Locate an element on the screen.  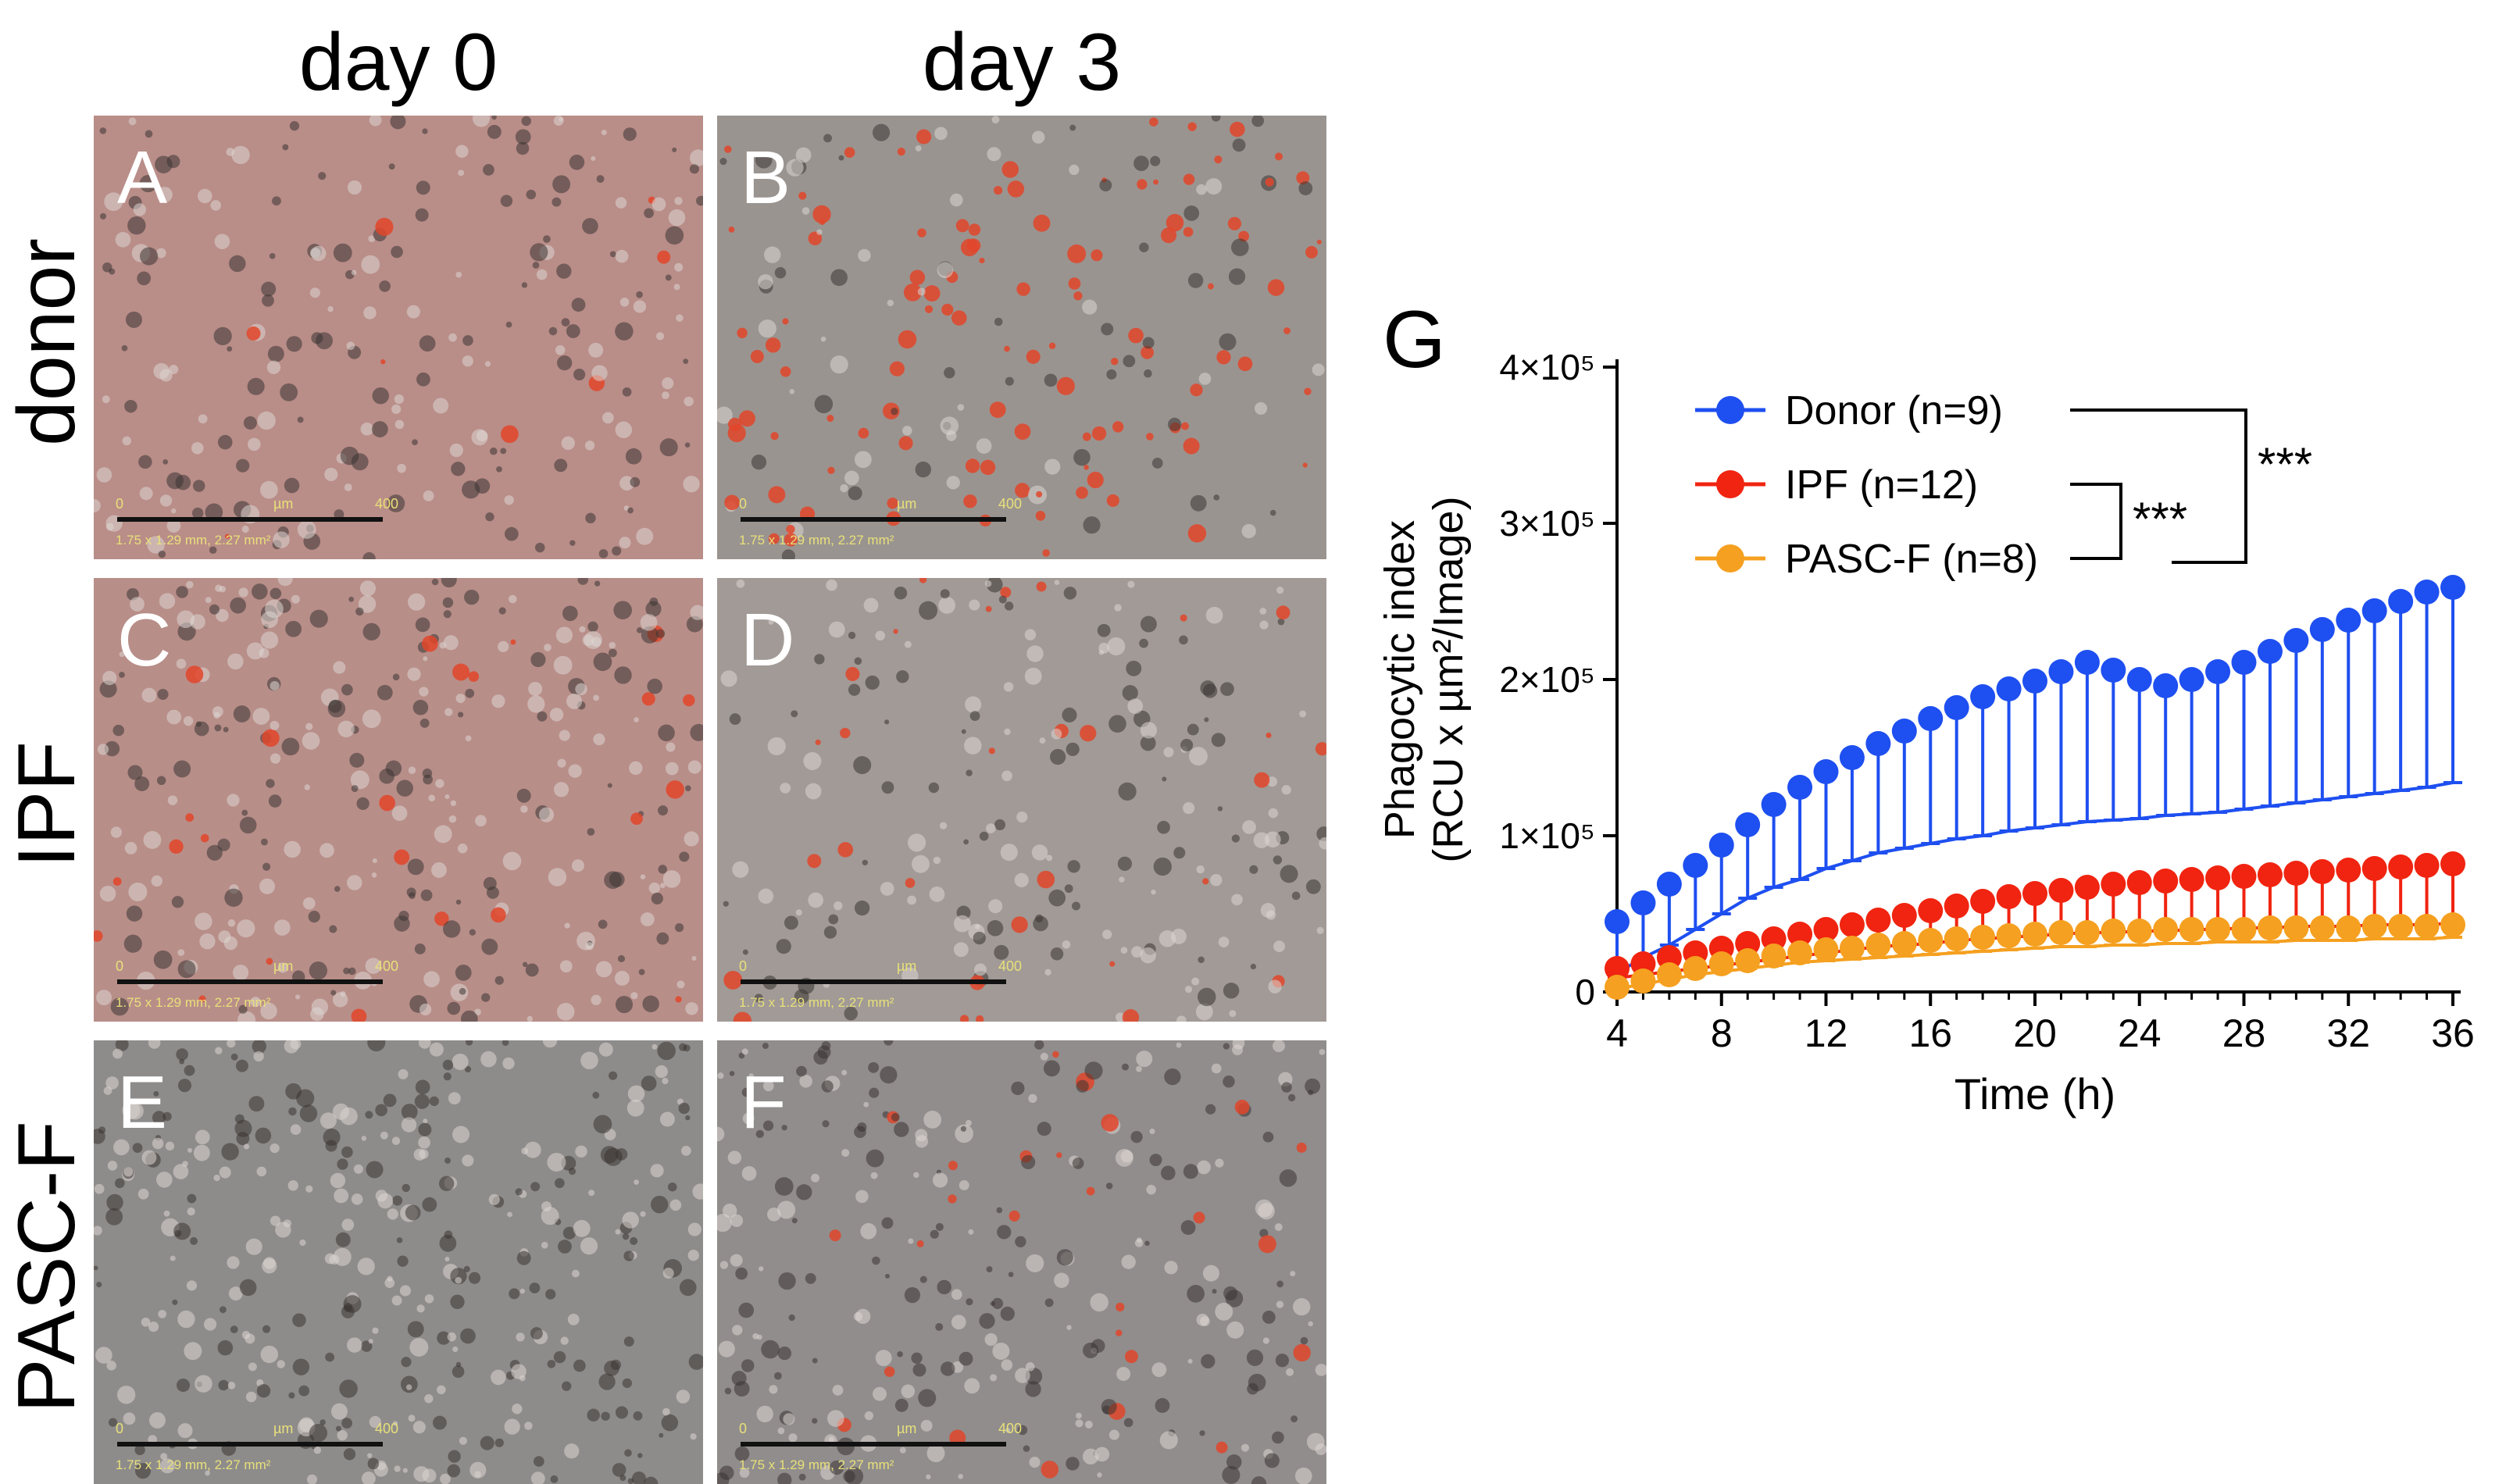
y-tick-label: 2×10⁵ is located at coordinates (1547, 679).